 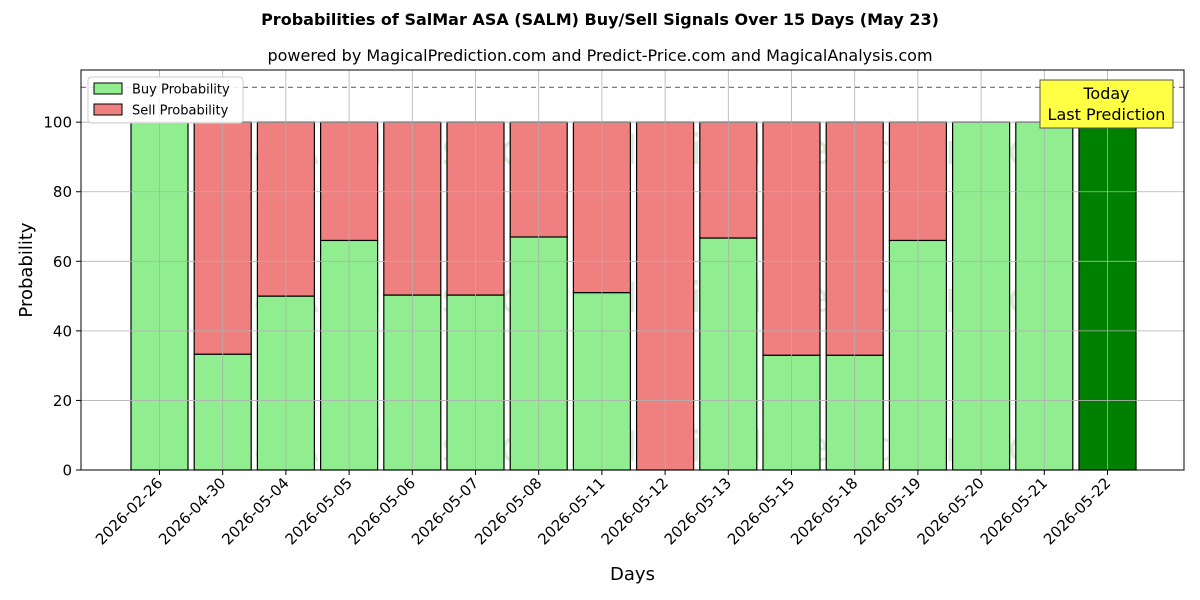 What do you see at coordinates (1106, 104) in the screenshot?
I see `annotation-box` at bounding box center [1106, 104].